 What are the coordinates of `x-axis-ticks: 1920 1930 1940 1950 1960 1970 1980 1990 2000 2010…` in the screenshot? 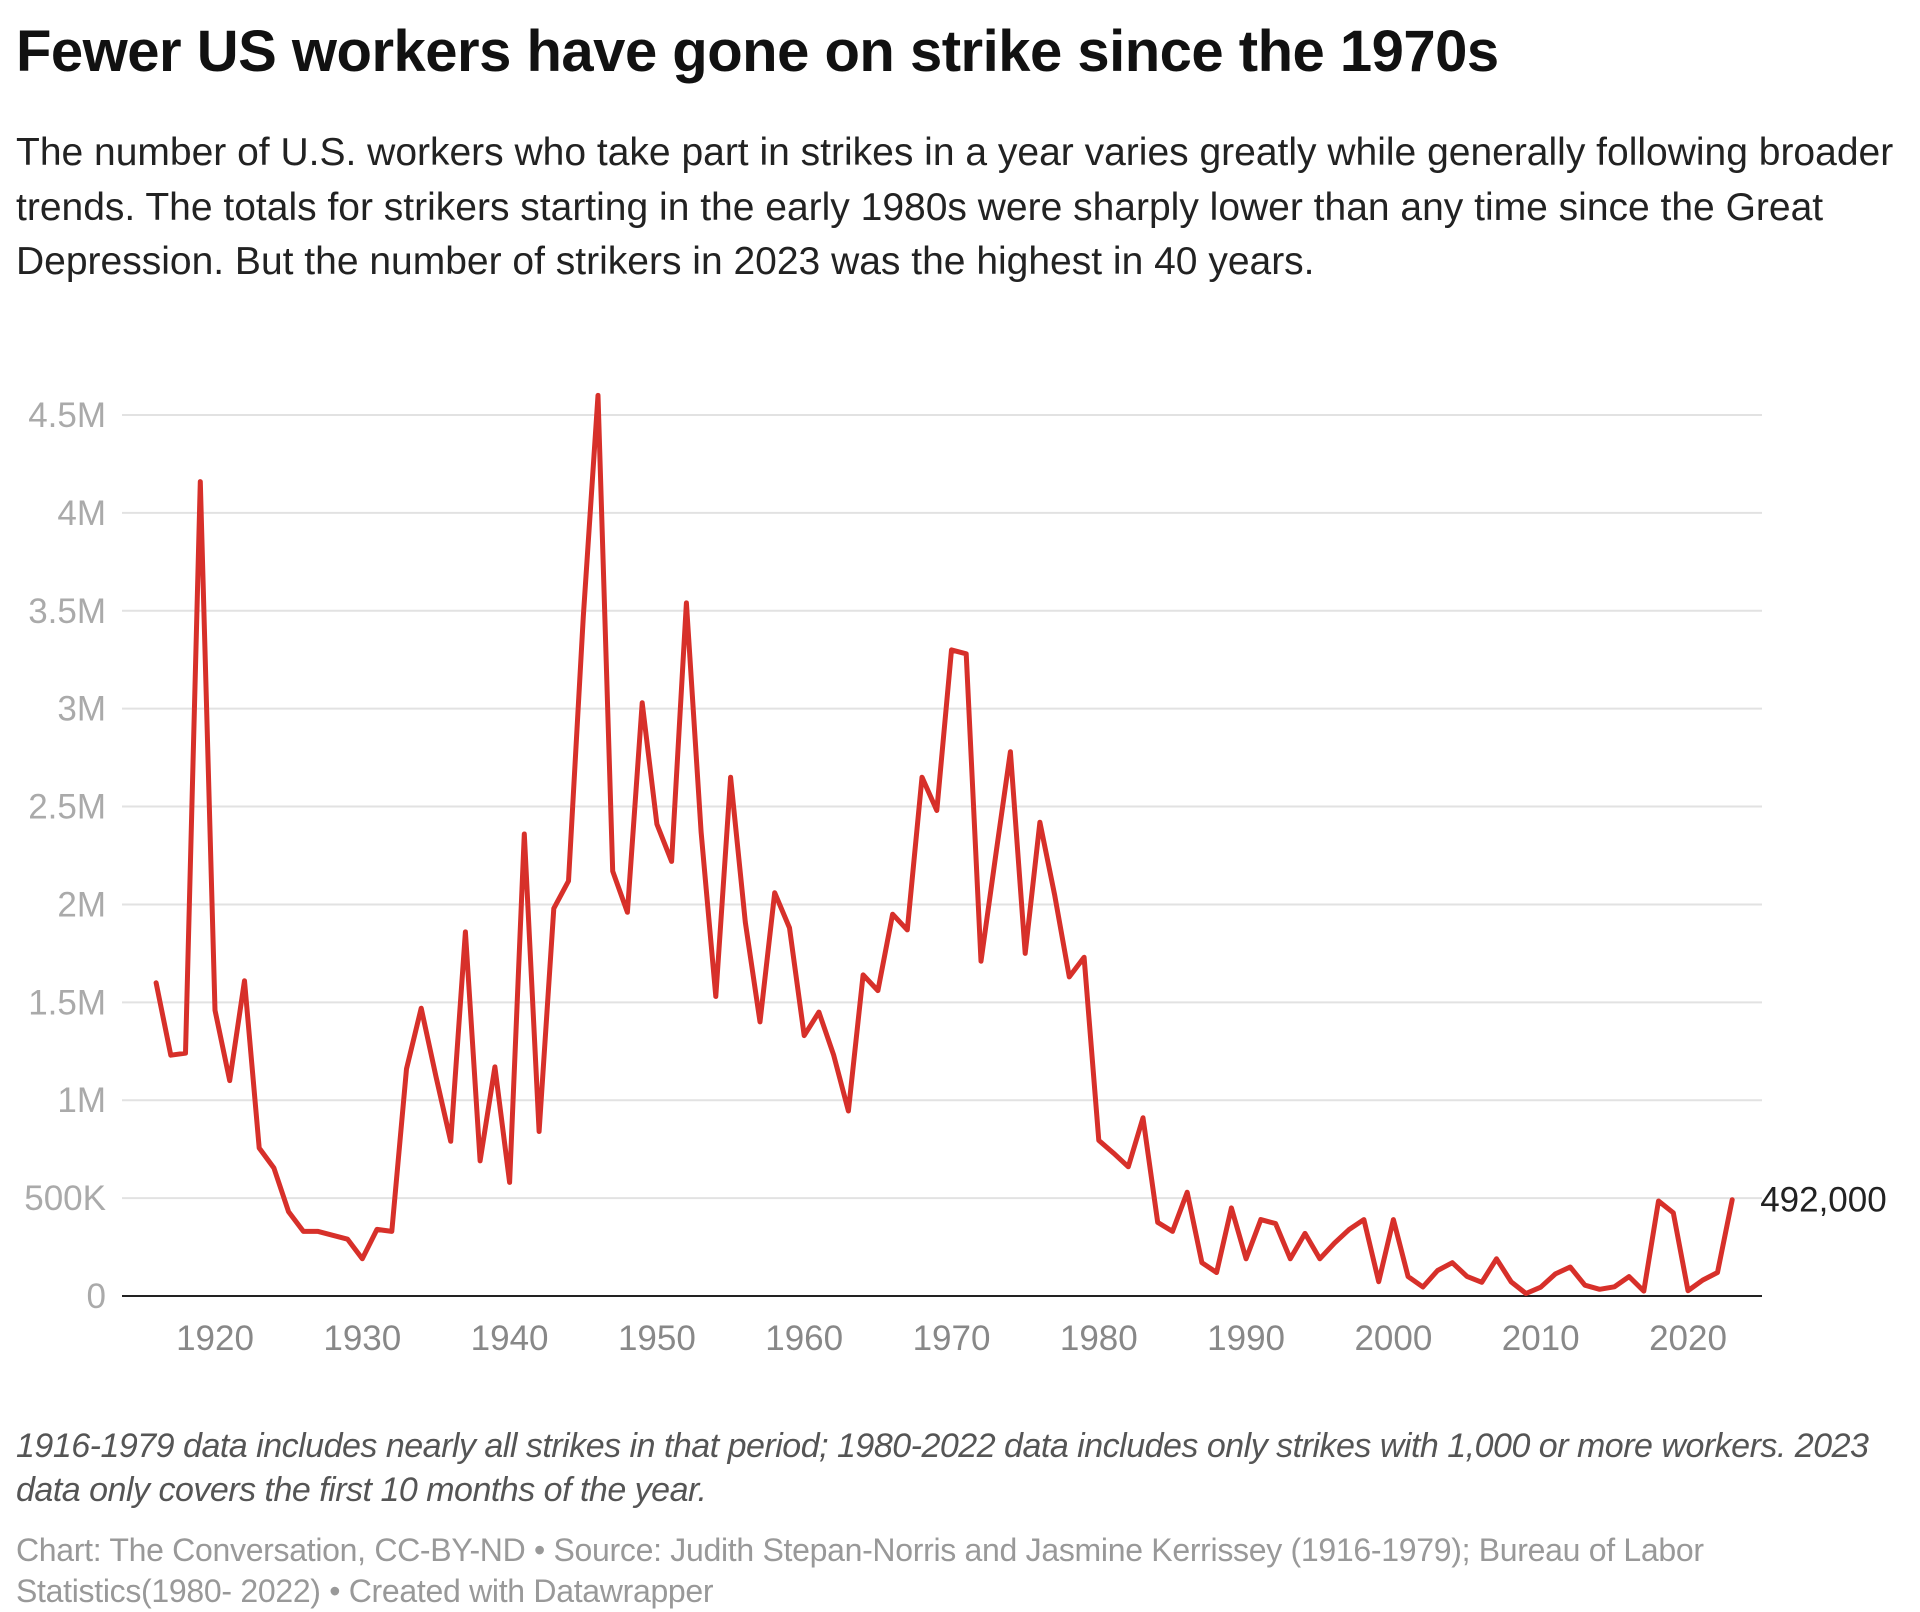 It's located at (951, 1338).